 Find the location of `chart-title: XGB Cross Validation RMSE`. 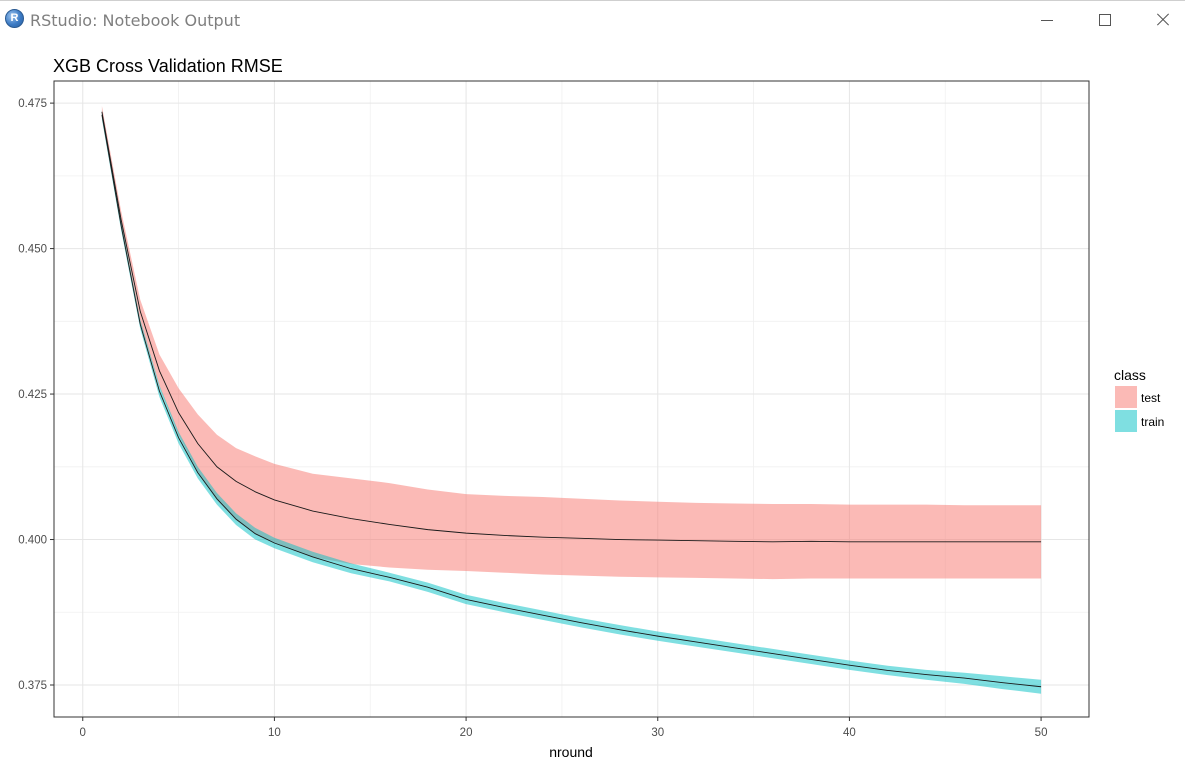

chart-title: XGB Cross Validation RMSE is located at coordinates (168, 66).